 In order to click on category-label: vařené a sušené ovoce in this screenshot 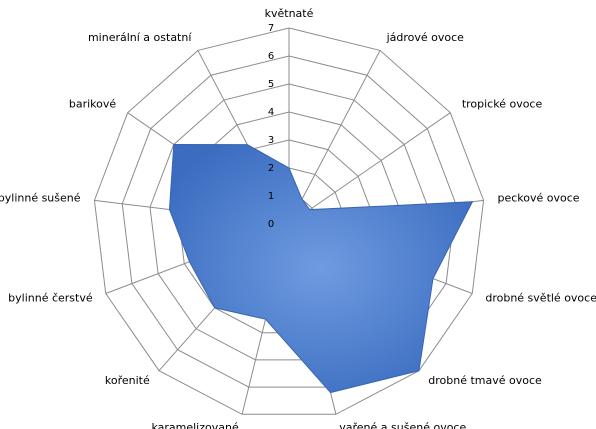, I will do `click(402, 425)`.